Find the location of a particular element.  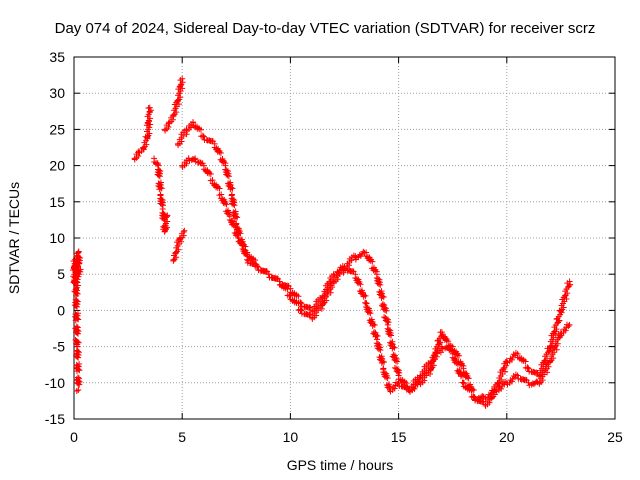

x-tick-label: 0 is located at coordinates (74, 437).